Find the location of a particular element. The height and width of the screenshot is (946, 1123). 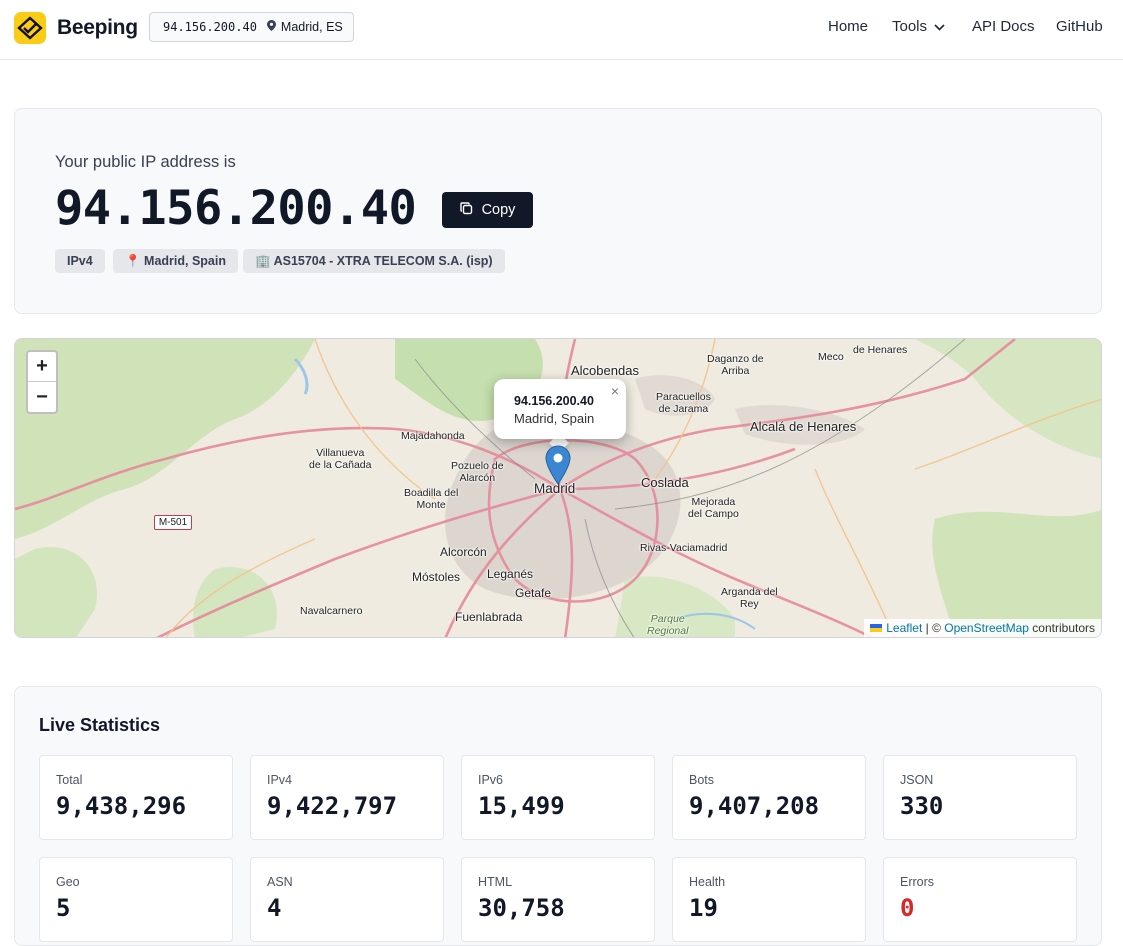

stat-value: 9,407,208 is located at coordinates (754, 806).